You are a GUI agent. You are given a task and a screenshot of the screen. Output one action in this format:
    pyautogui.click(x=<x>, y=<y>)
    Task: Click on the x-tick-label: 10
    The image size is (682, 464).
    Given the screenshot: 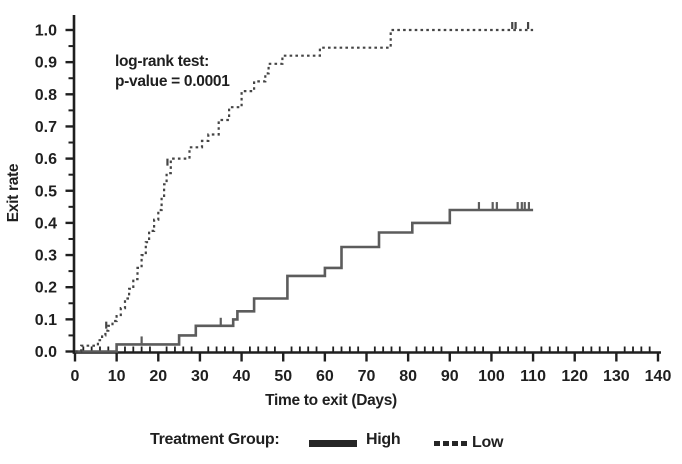 What is the action you would take?
    pyautogui.click(x=117, y=376)
    